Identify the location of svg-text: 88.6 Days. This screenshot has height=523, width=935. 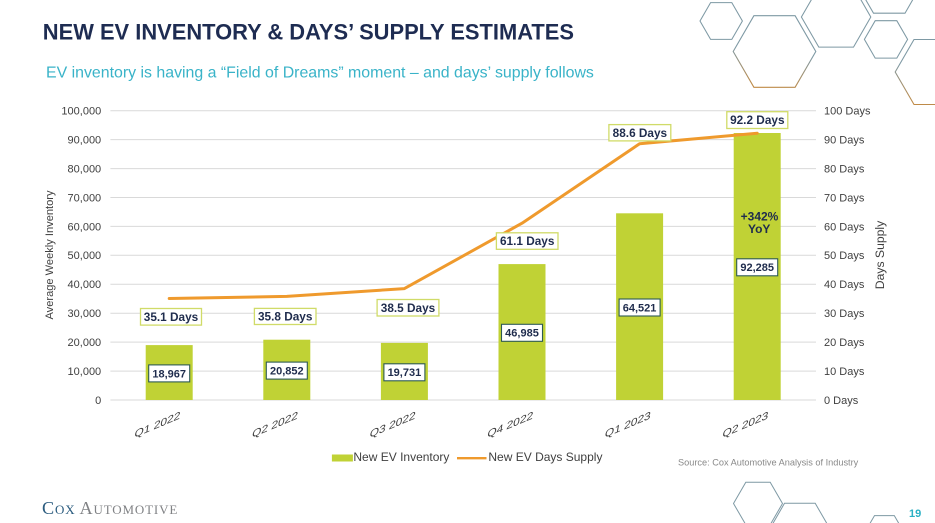
(640, 133).